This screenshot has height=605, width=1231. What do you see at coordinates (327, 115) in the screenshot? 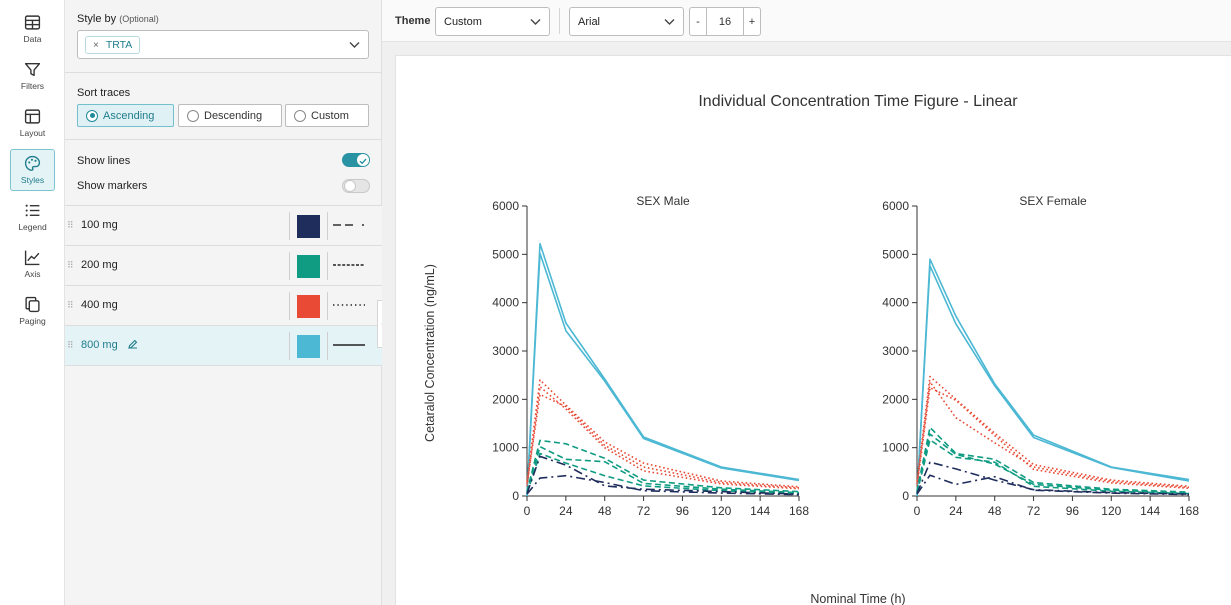
I see `sort-custom-button: Custom` at bounding box center [327, 115].